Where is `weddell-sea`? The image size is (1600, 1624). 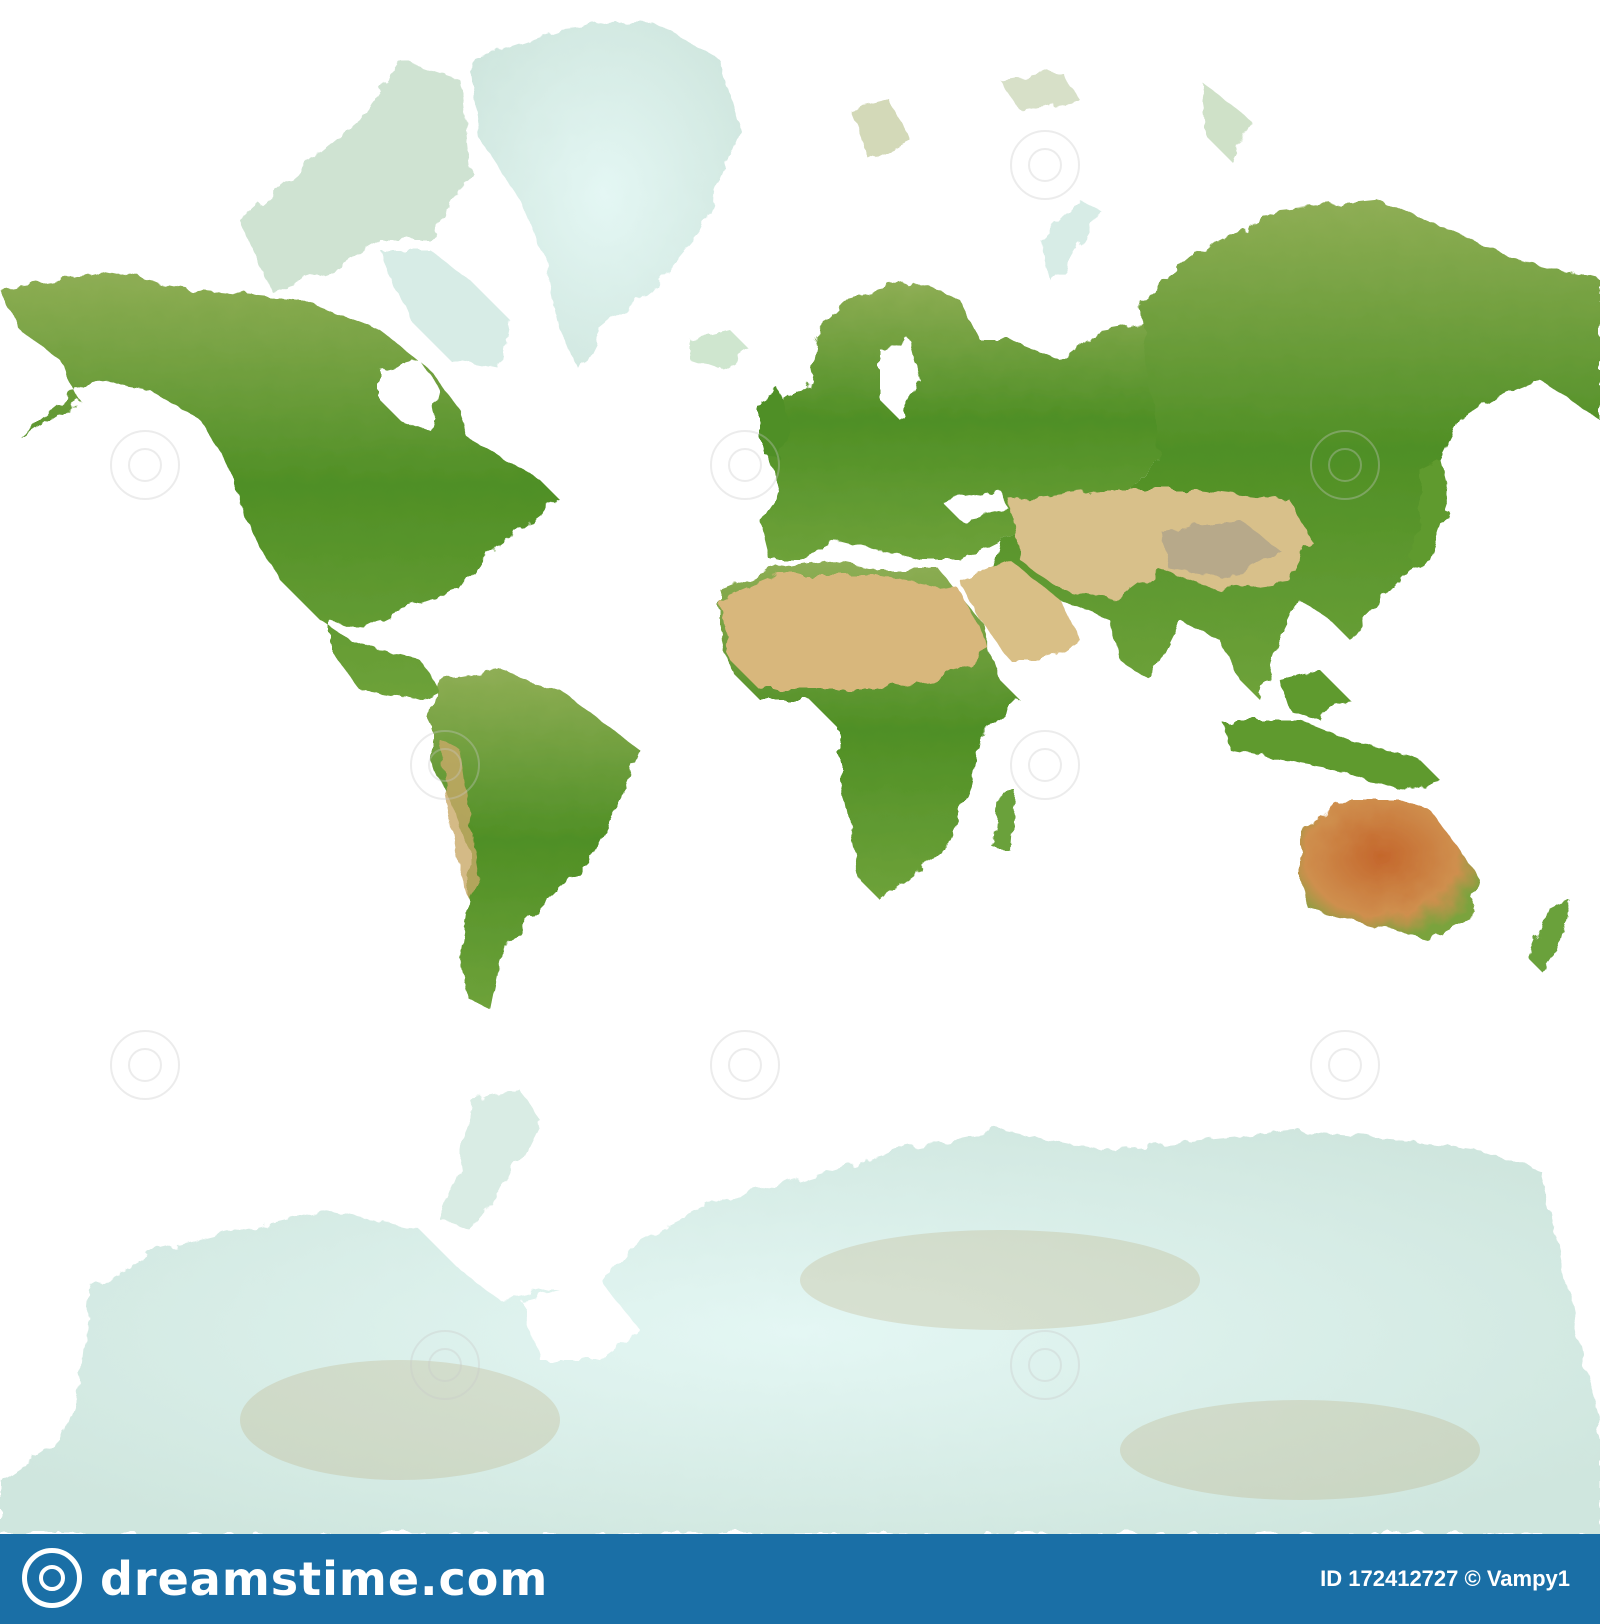
weddell-sea is located at coordinates (580, 1320).